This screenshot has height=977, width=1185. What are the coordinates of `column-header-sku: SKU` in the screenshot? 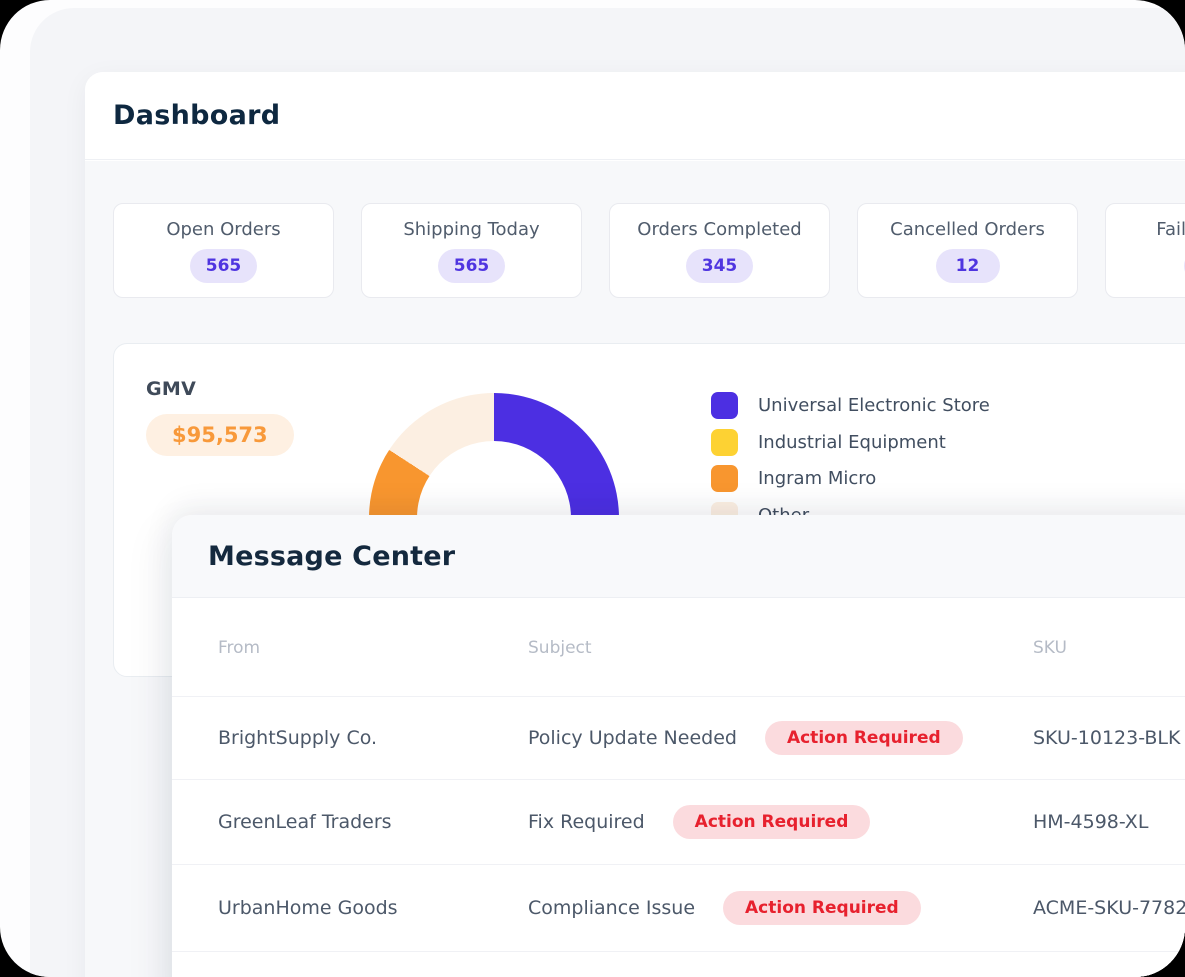 It's located at (1050, 647).